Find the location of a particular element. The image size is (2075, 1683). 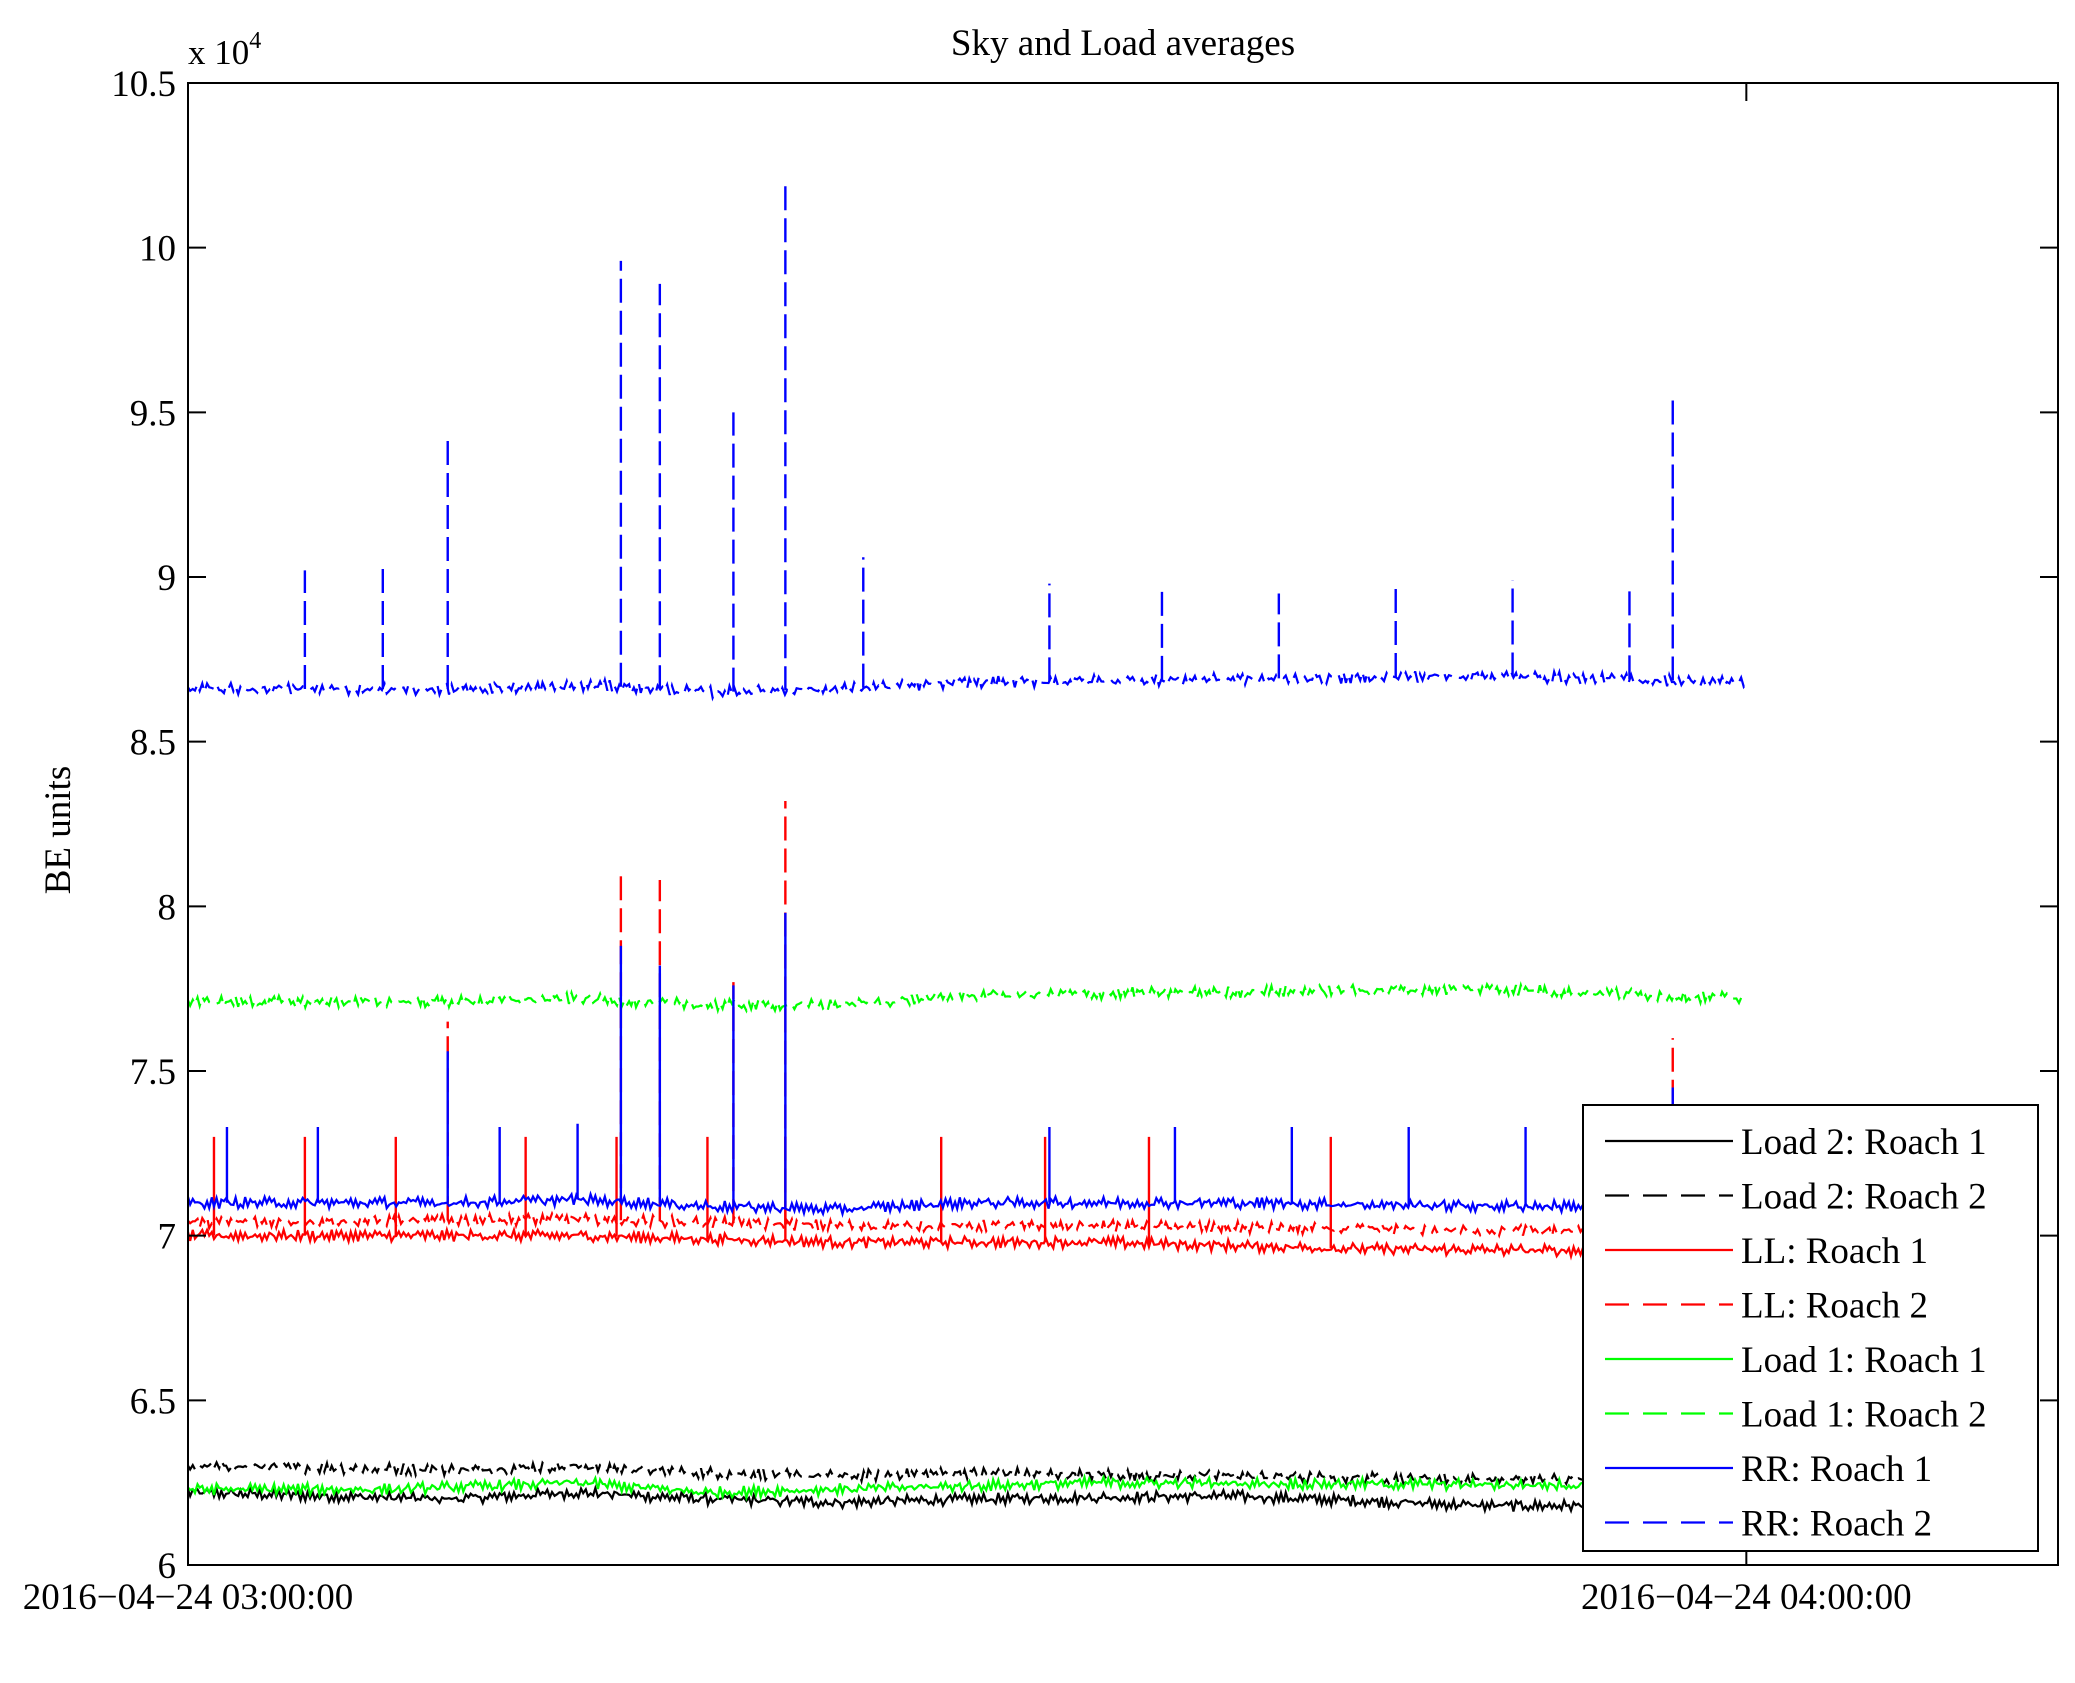

y-axis-label-group: BE units is located at coordinates (58, 830).